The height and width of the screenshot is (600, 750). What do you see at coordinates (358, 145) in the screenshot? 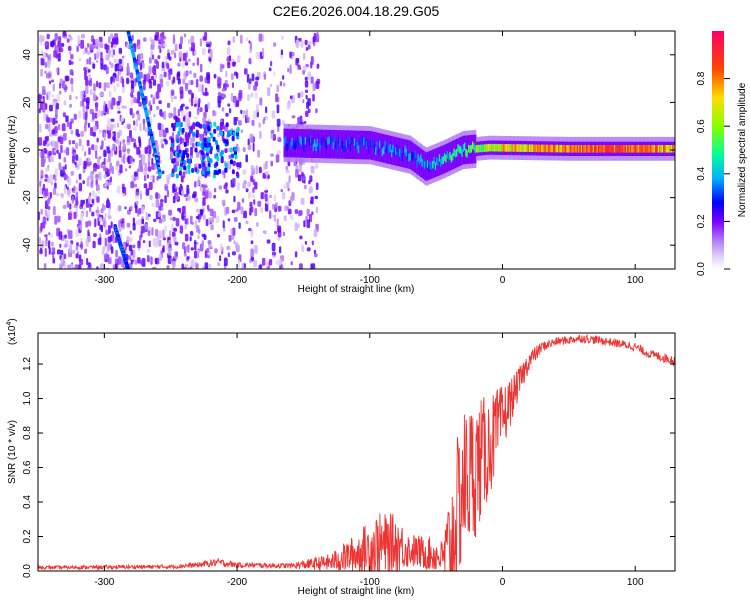
I see `band-edge` at bounding box center [358, 145].